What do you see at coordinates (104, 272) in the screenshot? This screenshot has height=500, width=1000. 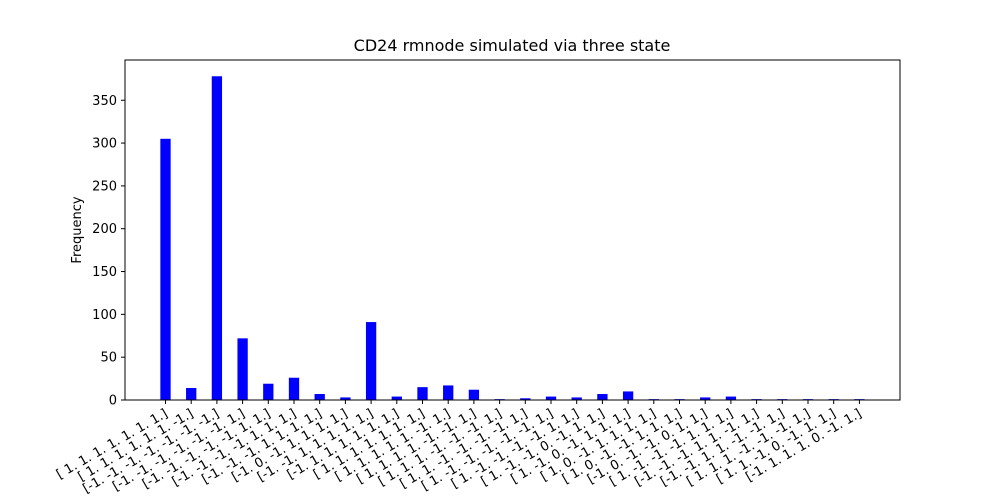 I see `y-tick-label: 150` at bounding box center [104, 272].